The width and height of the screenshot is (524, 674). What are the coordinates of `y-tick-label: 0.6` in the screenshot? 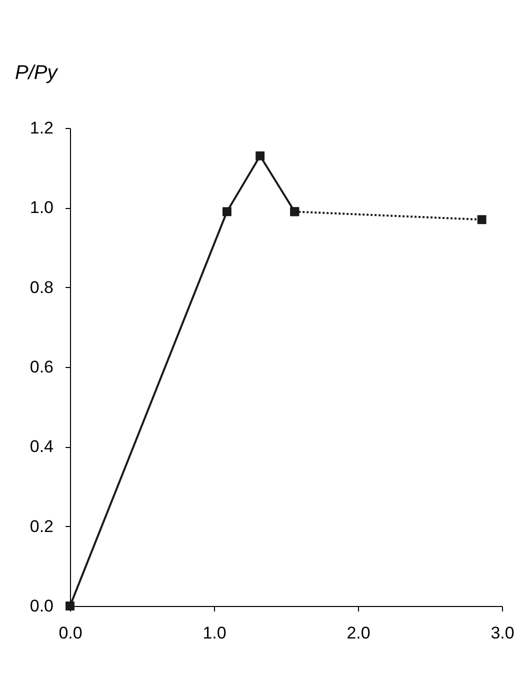 It's located at (42, 367).